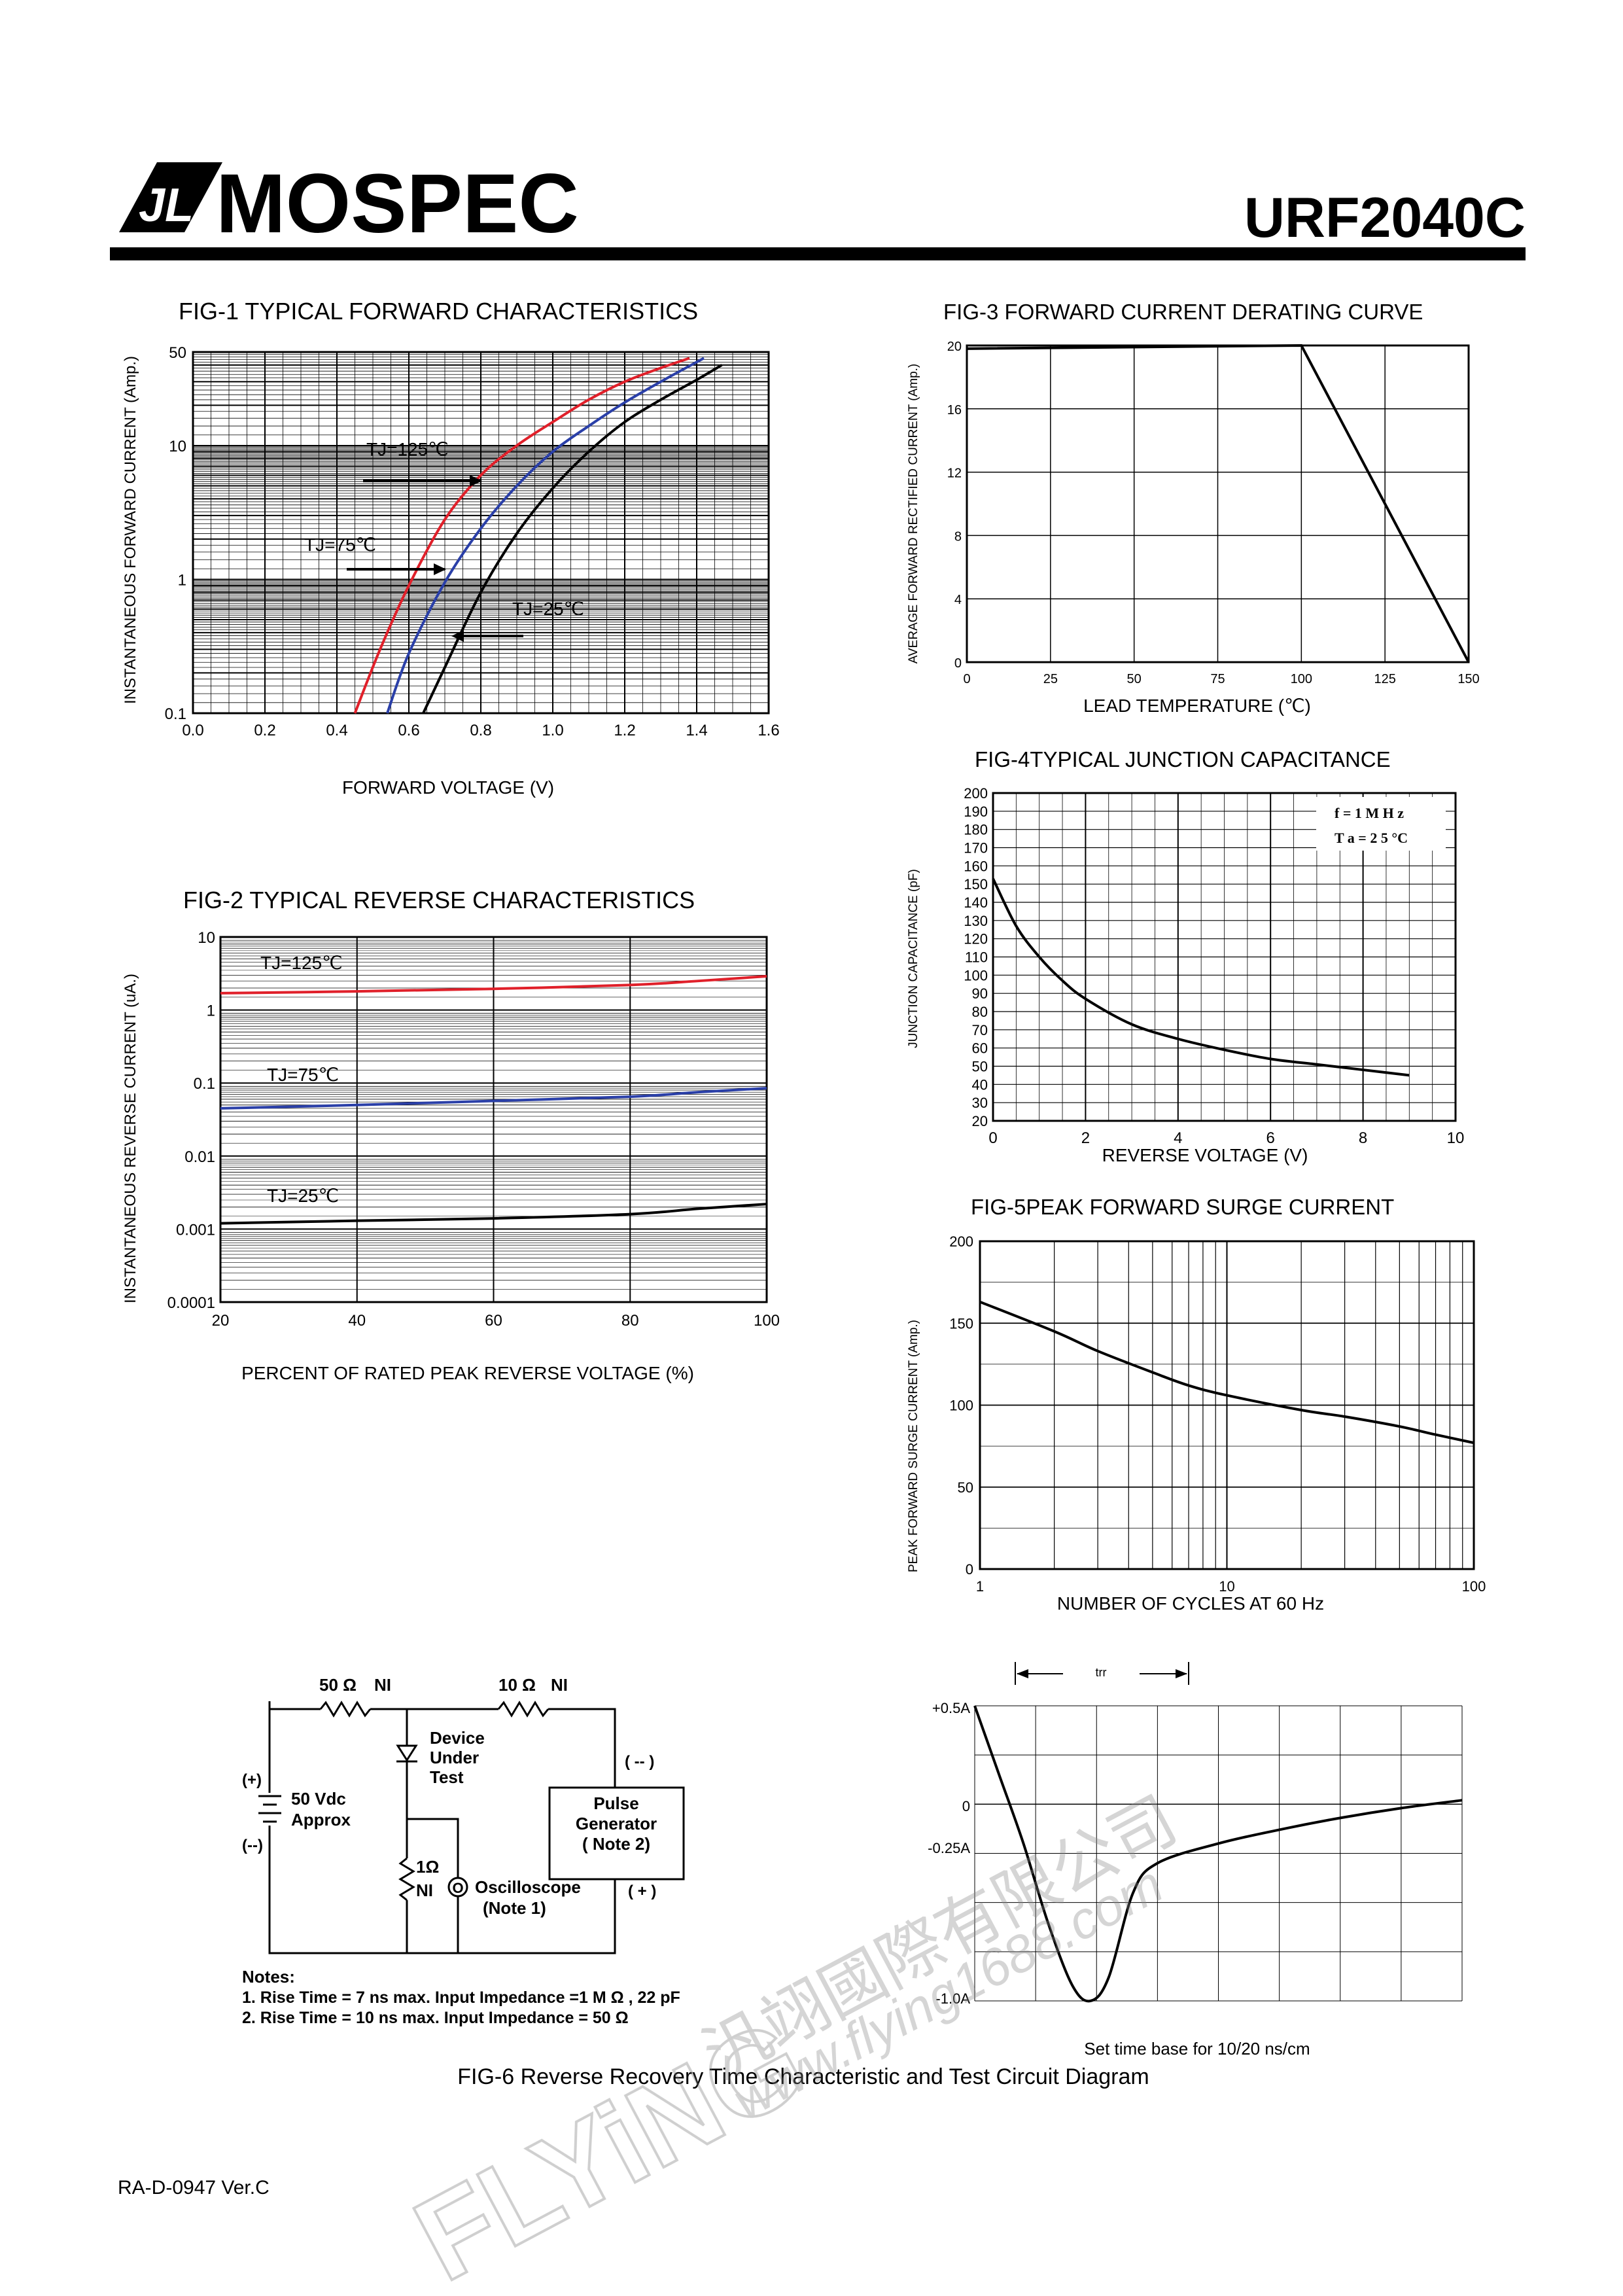 The width and height of the screenshot is (1623, 2296). What do you see at coordinates (582, 1748) in the screenshot?
I see `circuit-top-right-wire` at bounding box center [582, 1748].